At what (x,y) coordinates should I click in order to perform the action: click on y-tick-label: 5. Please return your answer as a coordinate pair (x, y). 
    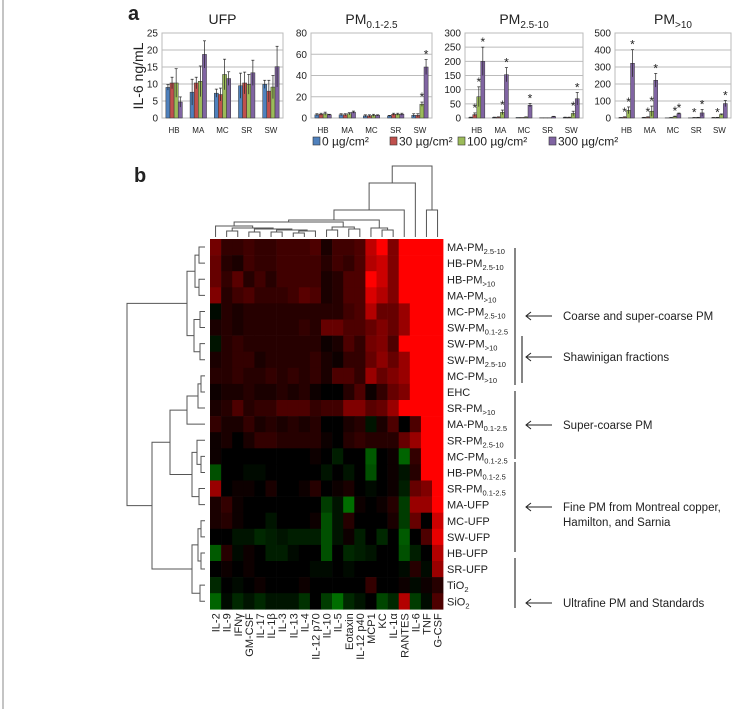
    Looking at the image, I should click on (155, 102).